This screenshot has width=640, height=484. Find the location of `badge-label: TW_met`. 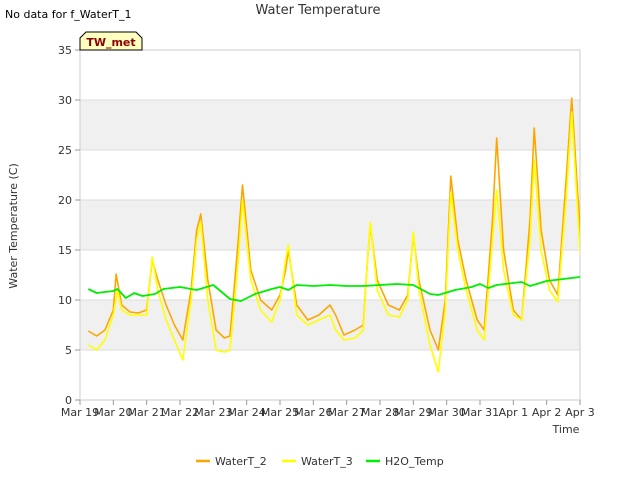

badge-label: TW_met is located at coordinates (110, 42).